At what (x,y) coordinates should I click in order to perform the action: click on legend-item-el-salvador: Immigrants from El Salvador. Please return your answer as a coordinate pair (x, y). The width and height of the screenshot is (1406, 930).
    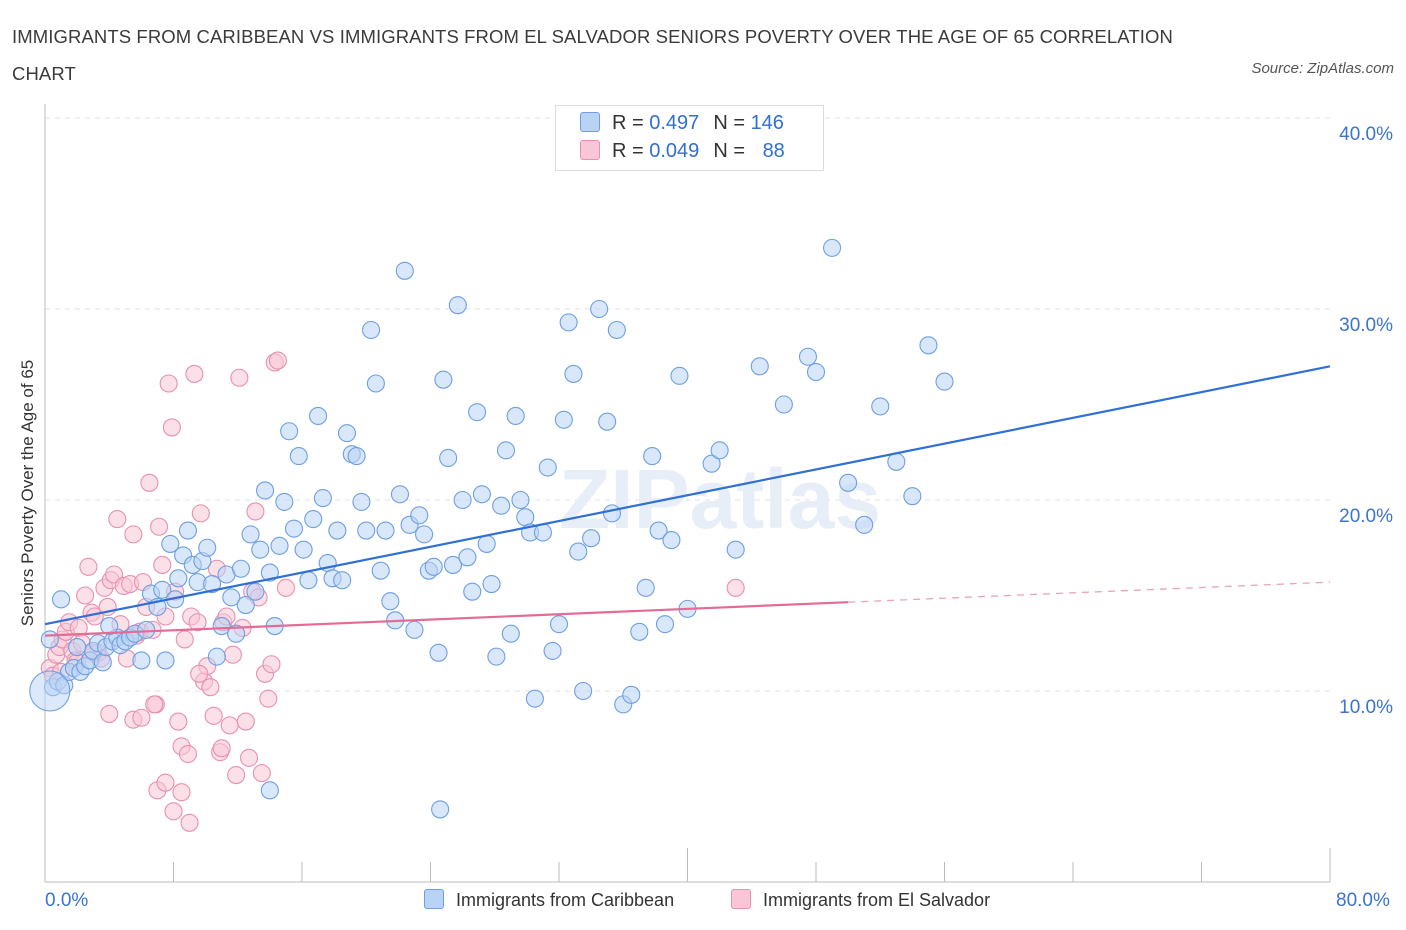
    Looking at the image, I should click on (860, 900).